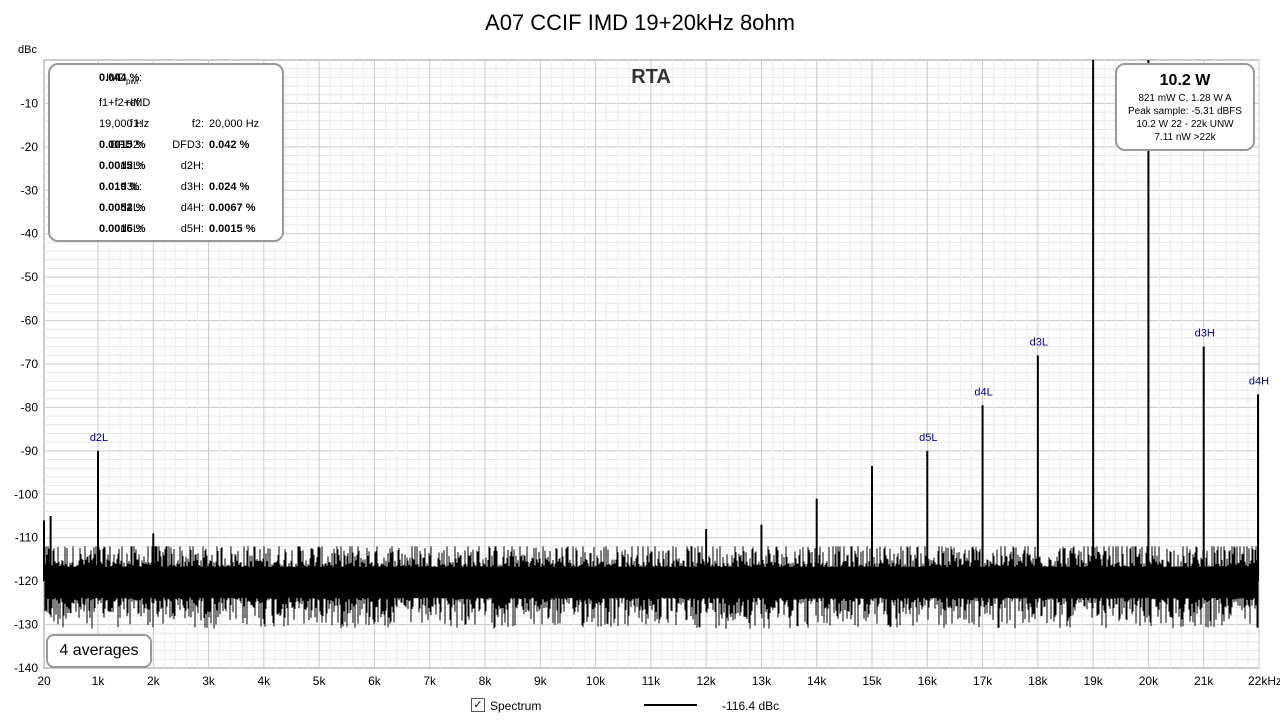 The height and width of the screenshot is (720, 1280). What do you see at coordinates (706, 681) in the screenshot?
I see `x-tick-label: 12k` at bounding box center [706, 681].